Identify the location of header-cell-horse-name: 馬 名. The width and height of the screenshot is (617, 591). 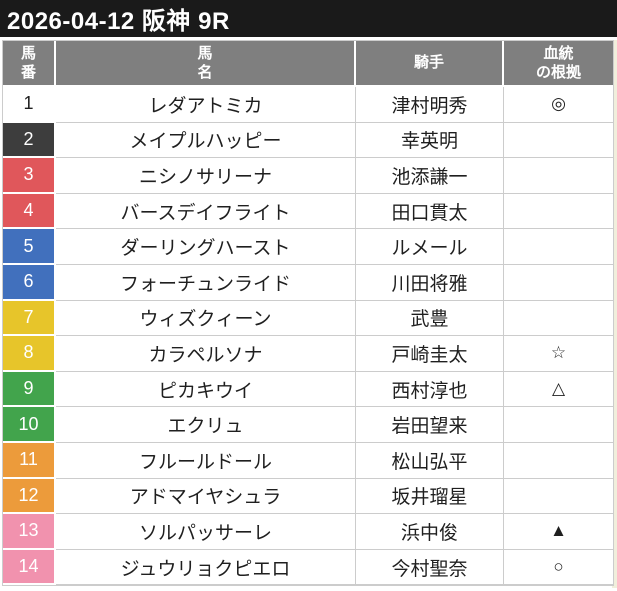
(206, 64).